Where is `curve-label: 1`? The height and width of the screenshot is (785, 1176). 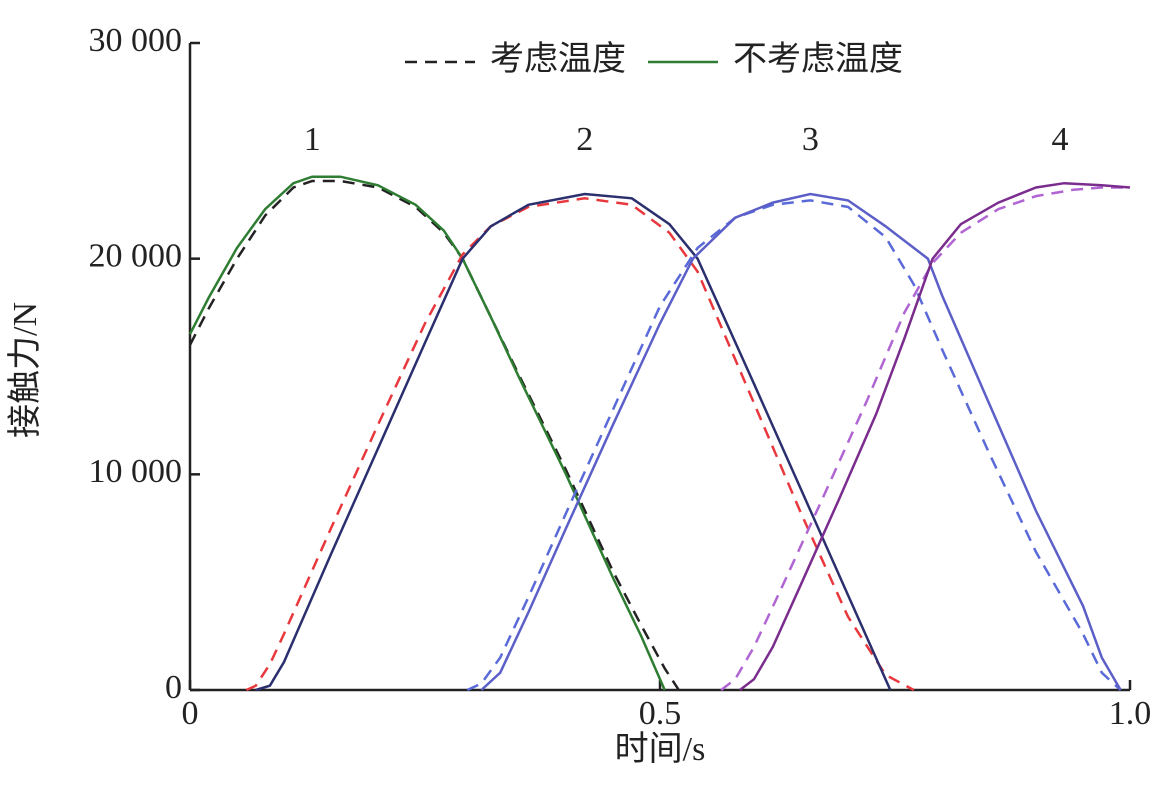
curve-label: 1 is located at coordinates (312, 139).